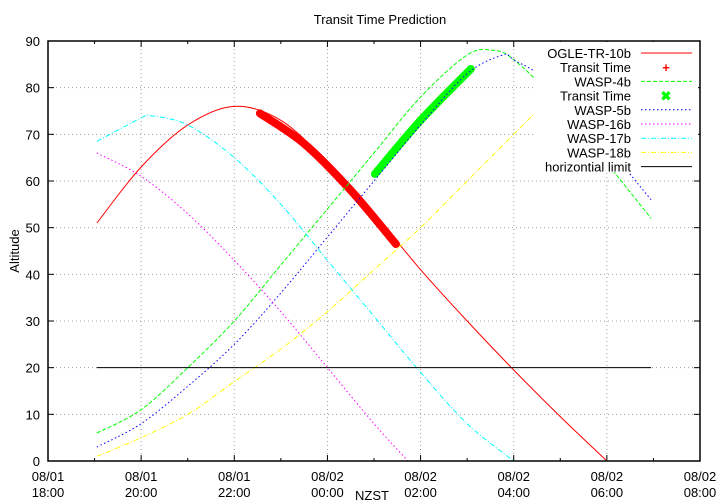 The width and height of the screenshot is (720, 504). What do you see at coordinates (234, 492) in the screenshot?
I see `x-tick-time: 22:00` at bounding box center [234, 492].